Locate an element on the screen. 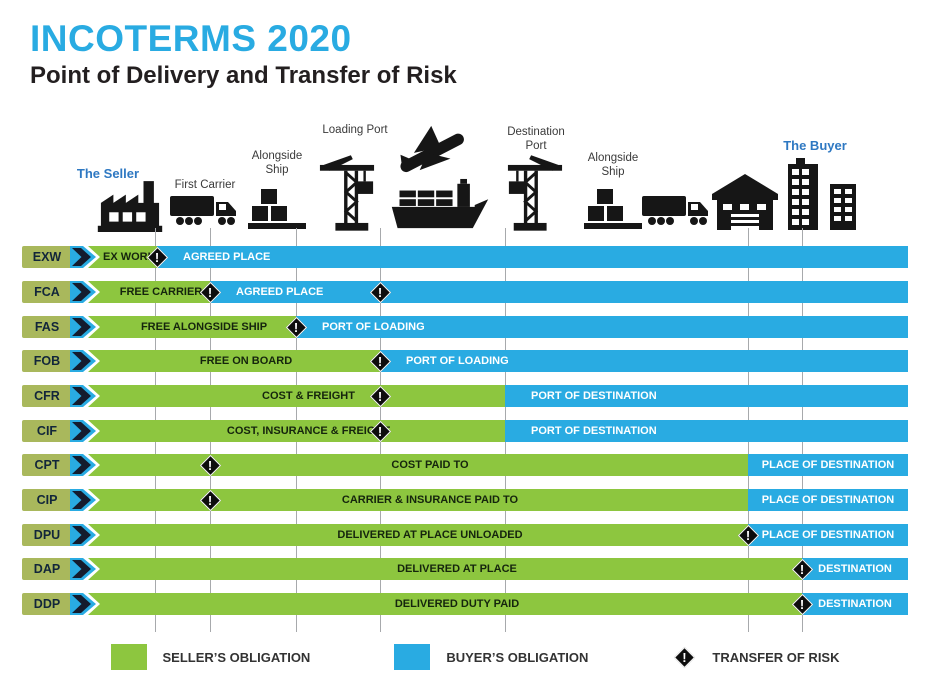  seller-obligation-label: DELIVERED AT PLACE UNLOADED is located at coordinates (430, 535).